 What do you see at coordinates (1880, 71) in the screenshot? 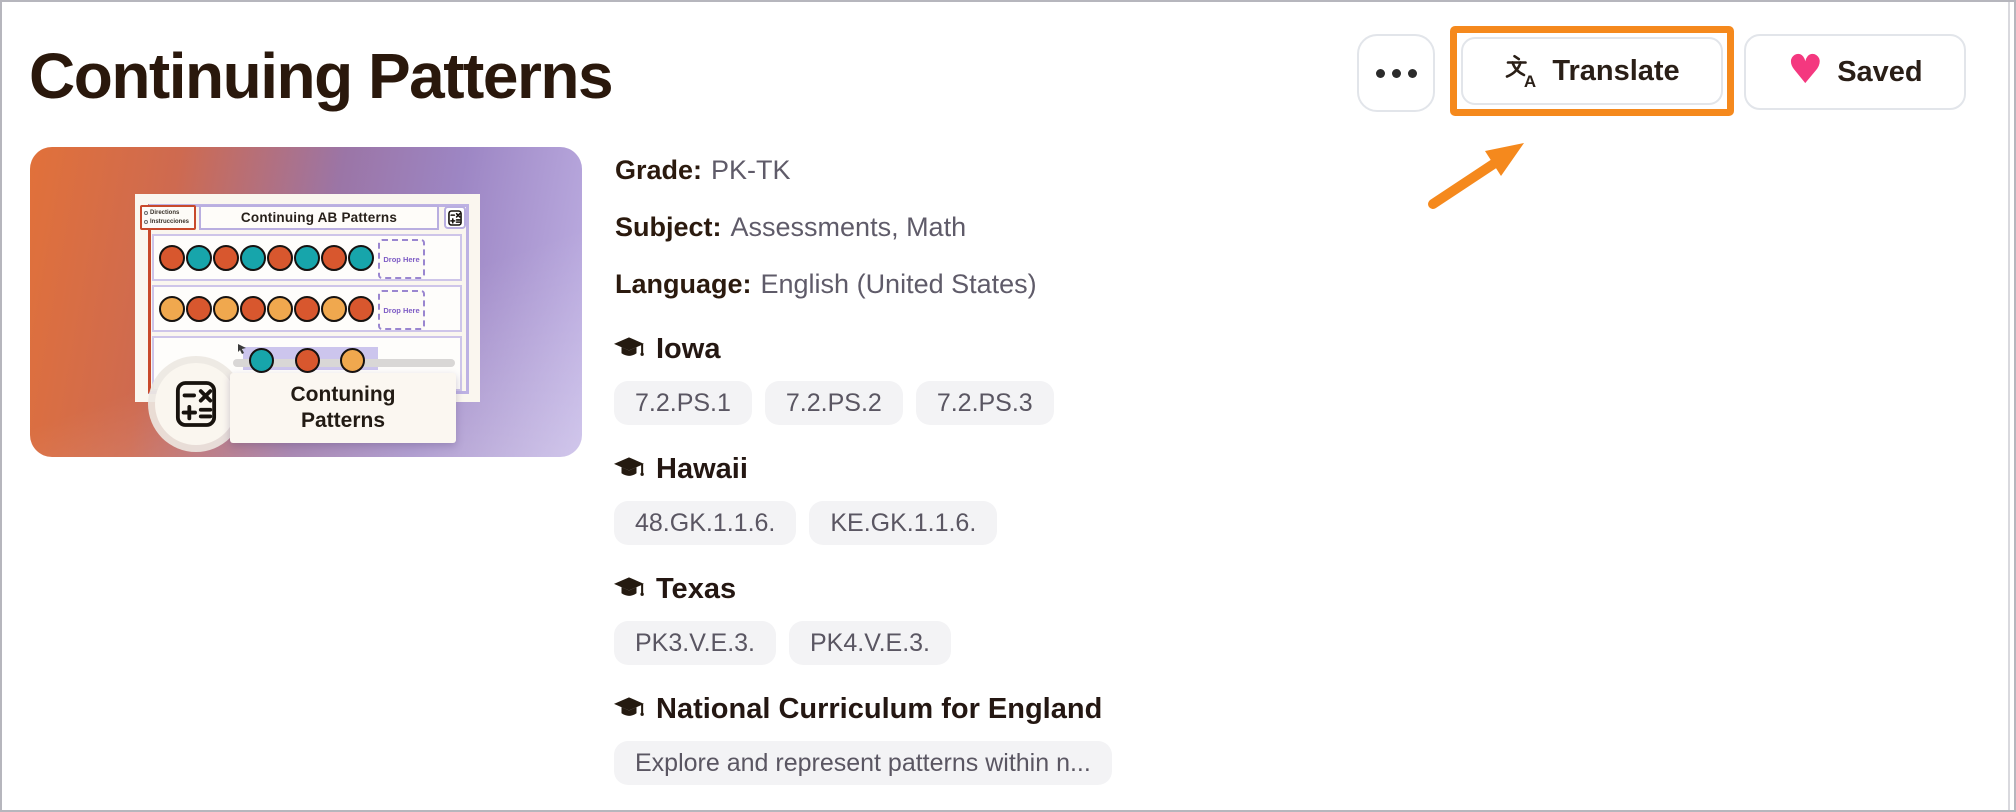
I see `saved-button-label: Saved` at bounding box center [1880, 71].